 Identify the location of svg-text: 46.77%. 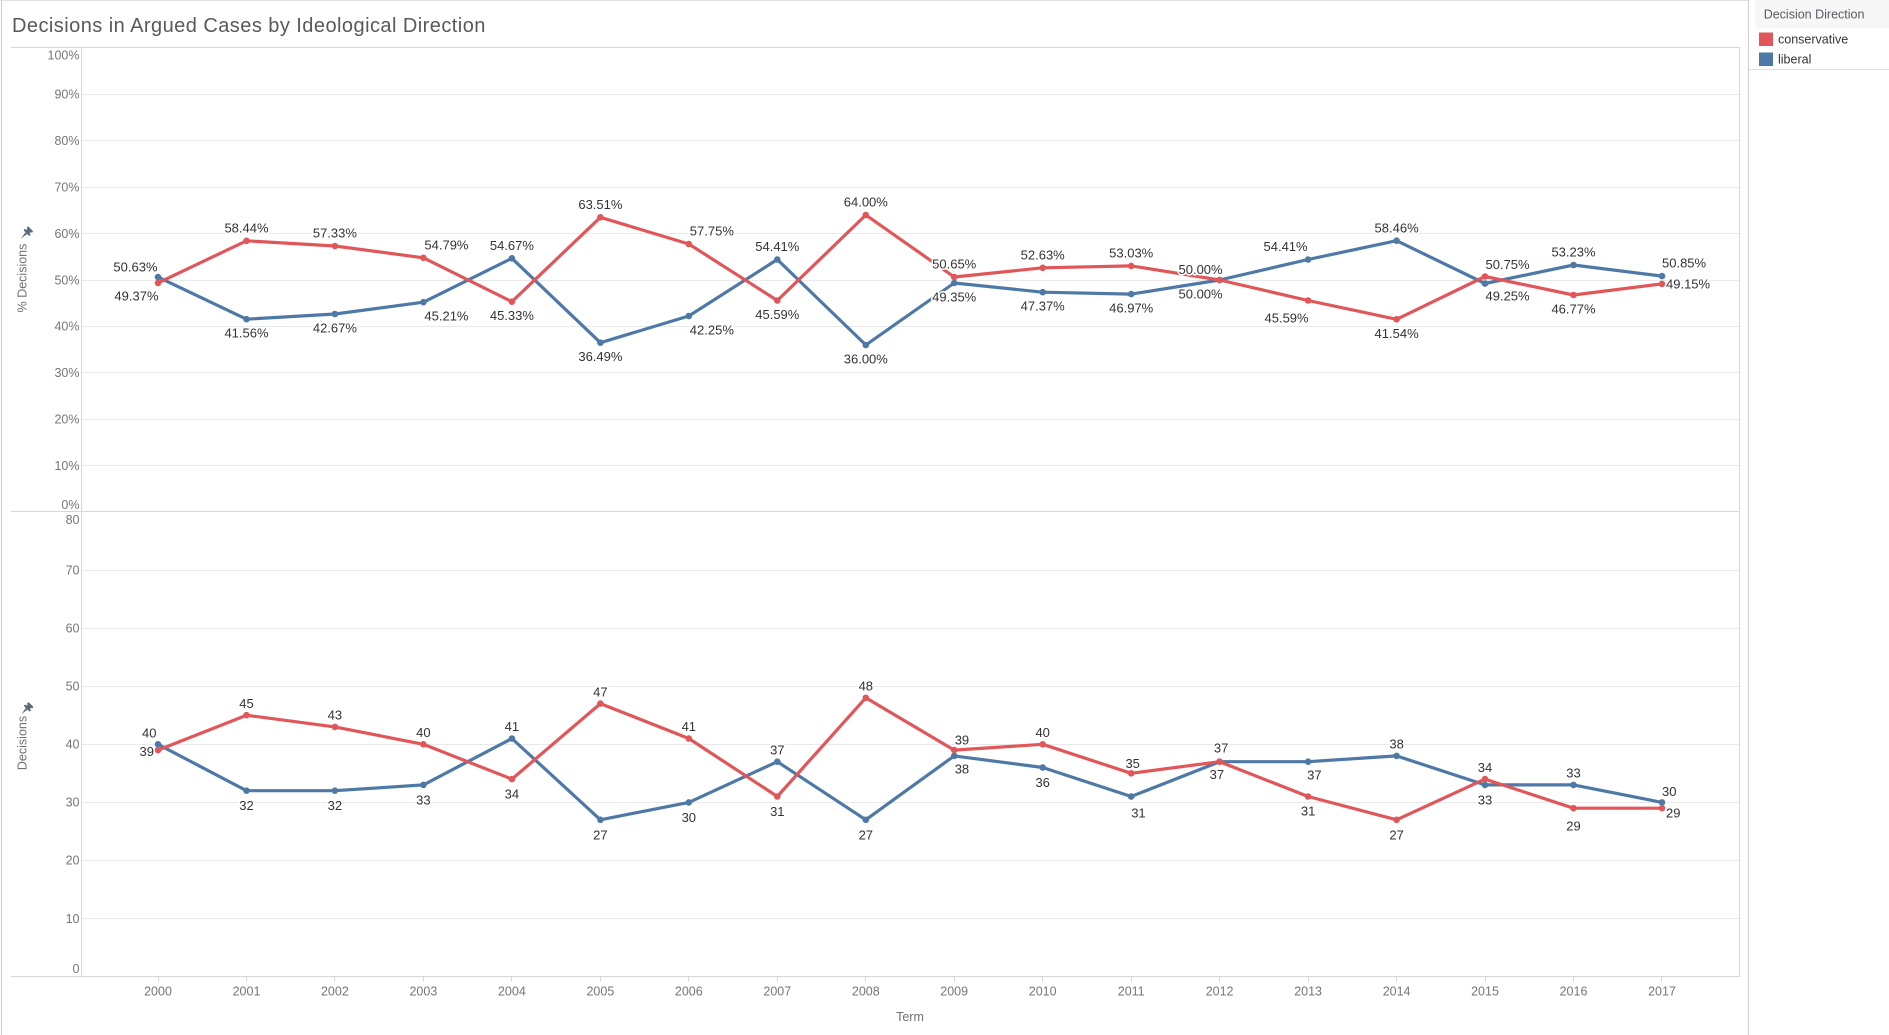
(1573, 309).